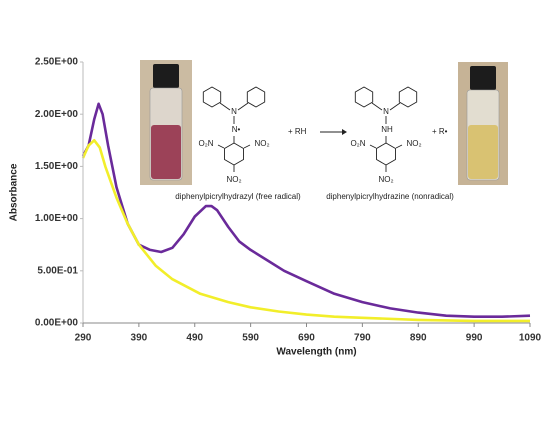 This screenshot has height=421, width=550. Describe the element at coordinates (390, 196) in the screenshot. I see `chem-label: diphenylpicrylhydrazine (nonradical)` at that location.